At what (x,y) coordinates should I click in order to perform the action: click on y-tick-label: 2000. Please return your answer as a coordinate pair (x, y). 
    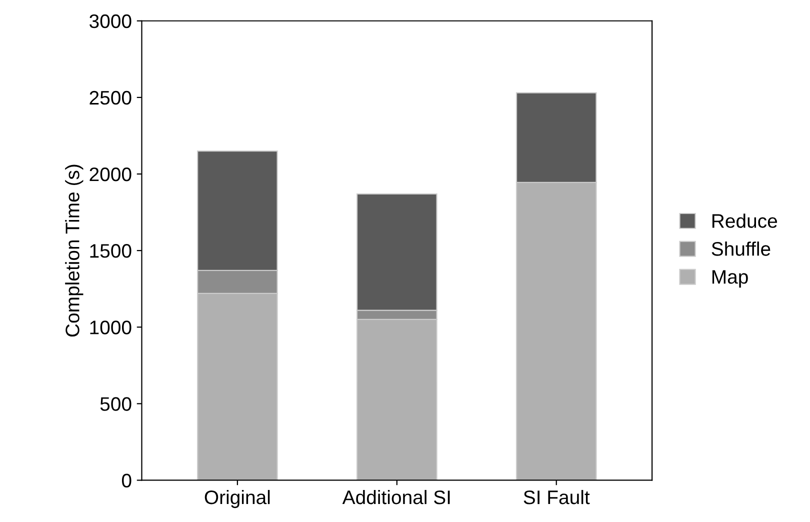
    Looking at the image, I should click on (111, 174).